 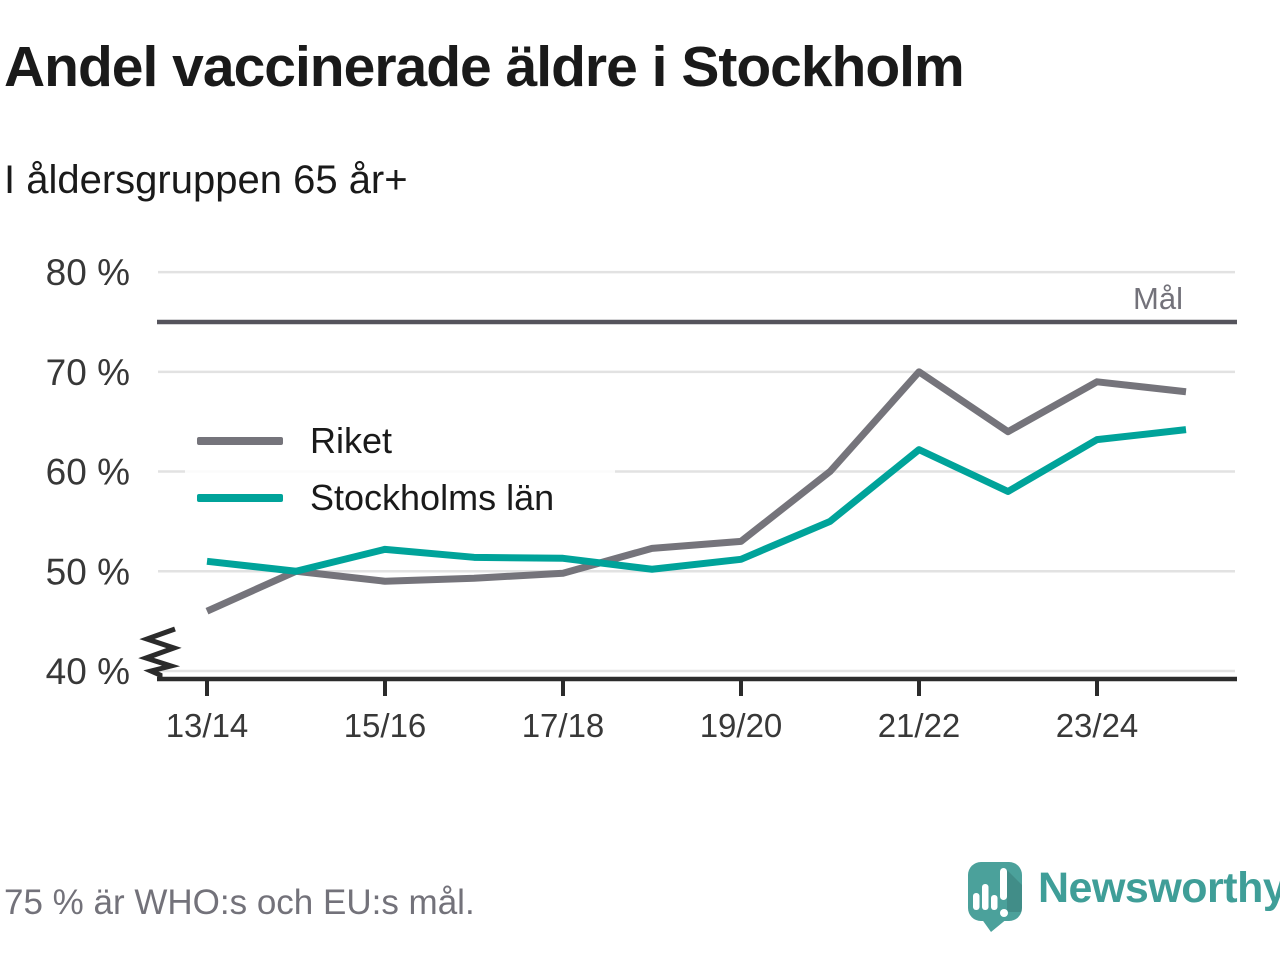 What do you see at coordinates (207, 725) in the screenshot?
I see `x-tick-label: 13/14` at bounding box center [207, 725].